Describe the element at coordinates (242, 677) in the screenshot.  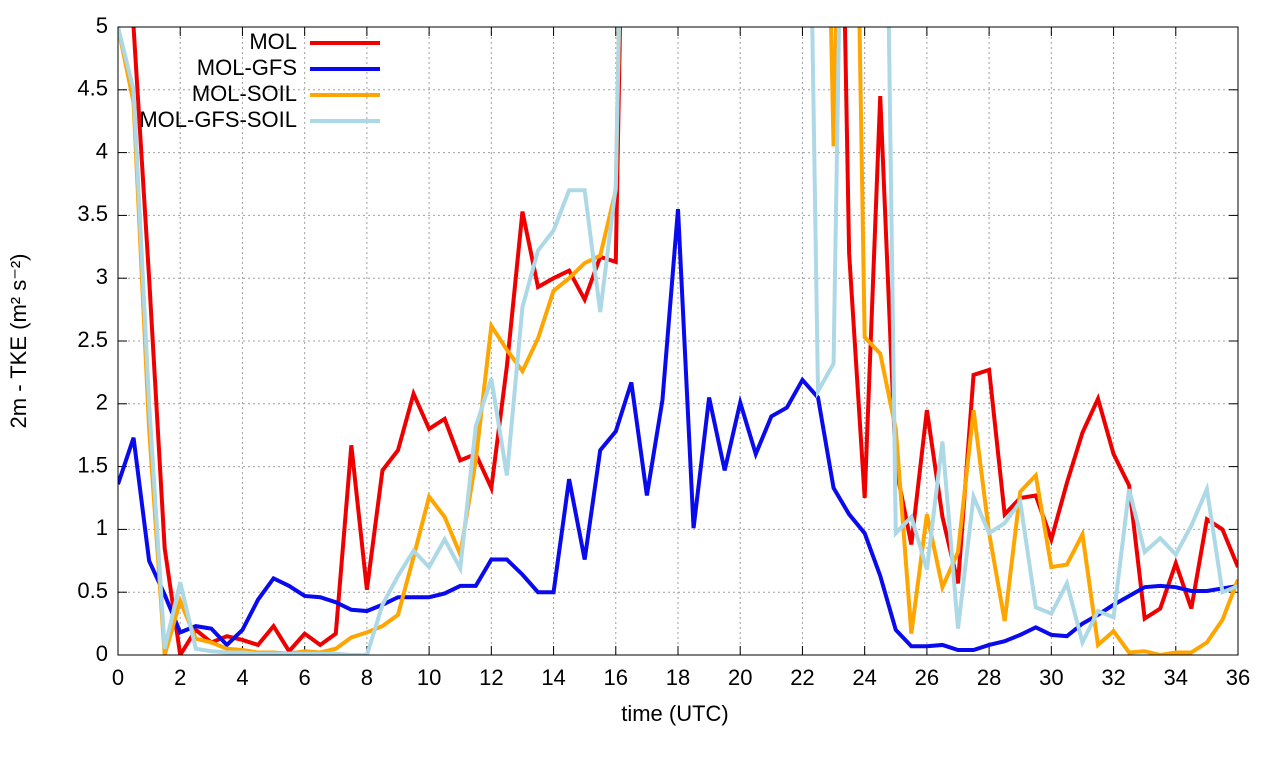
I see `x-tick-label: 4` at that location.